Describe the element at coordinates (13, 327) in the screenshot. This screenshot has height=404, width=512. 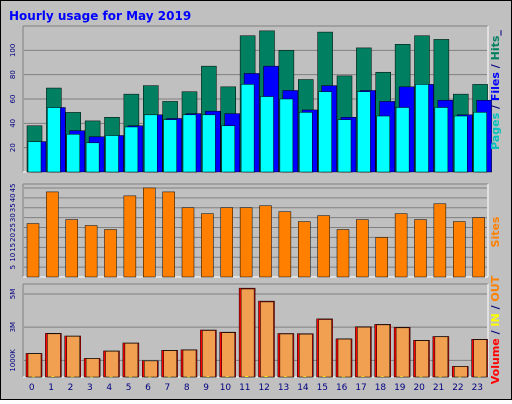
I see `y-tick-label: 3M` at that location.